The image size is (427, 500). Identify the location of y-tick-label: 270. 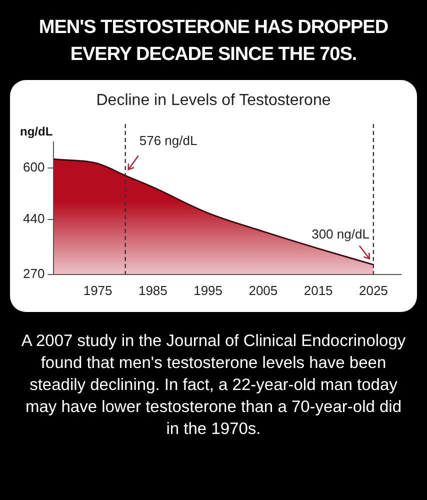
(33, 273).